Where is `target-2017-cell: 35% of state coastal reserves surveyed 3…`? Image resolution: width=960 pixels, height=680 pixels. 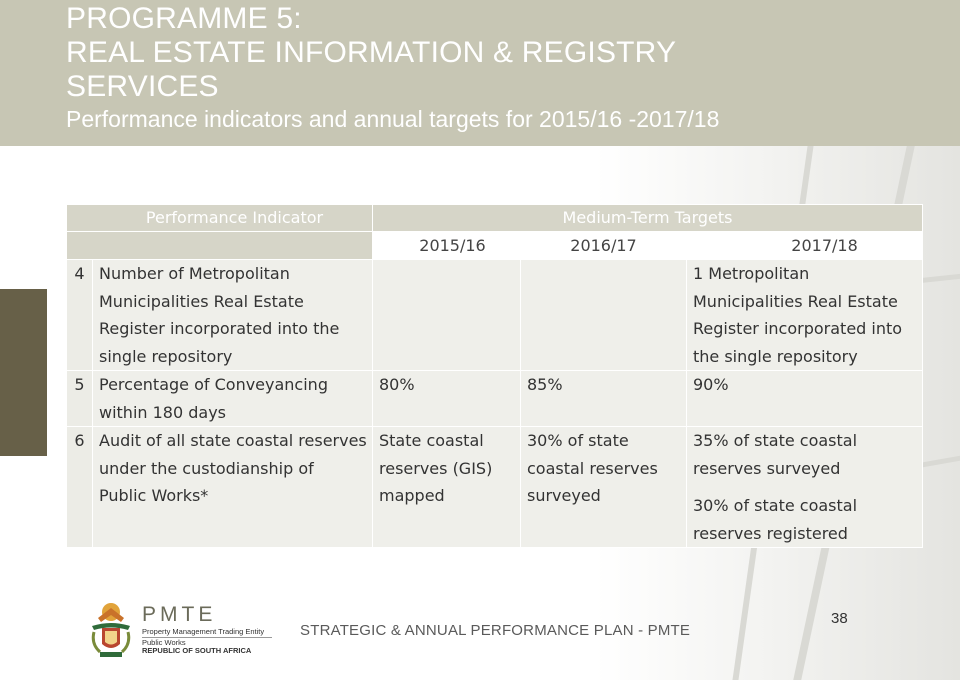 target-2017-cell: 35% of state coastal reserves surveyed 3… is located at coordinates (804, 487).